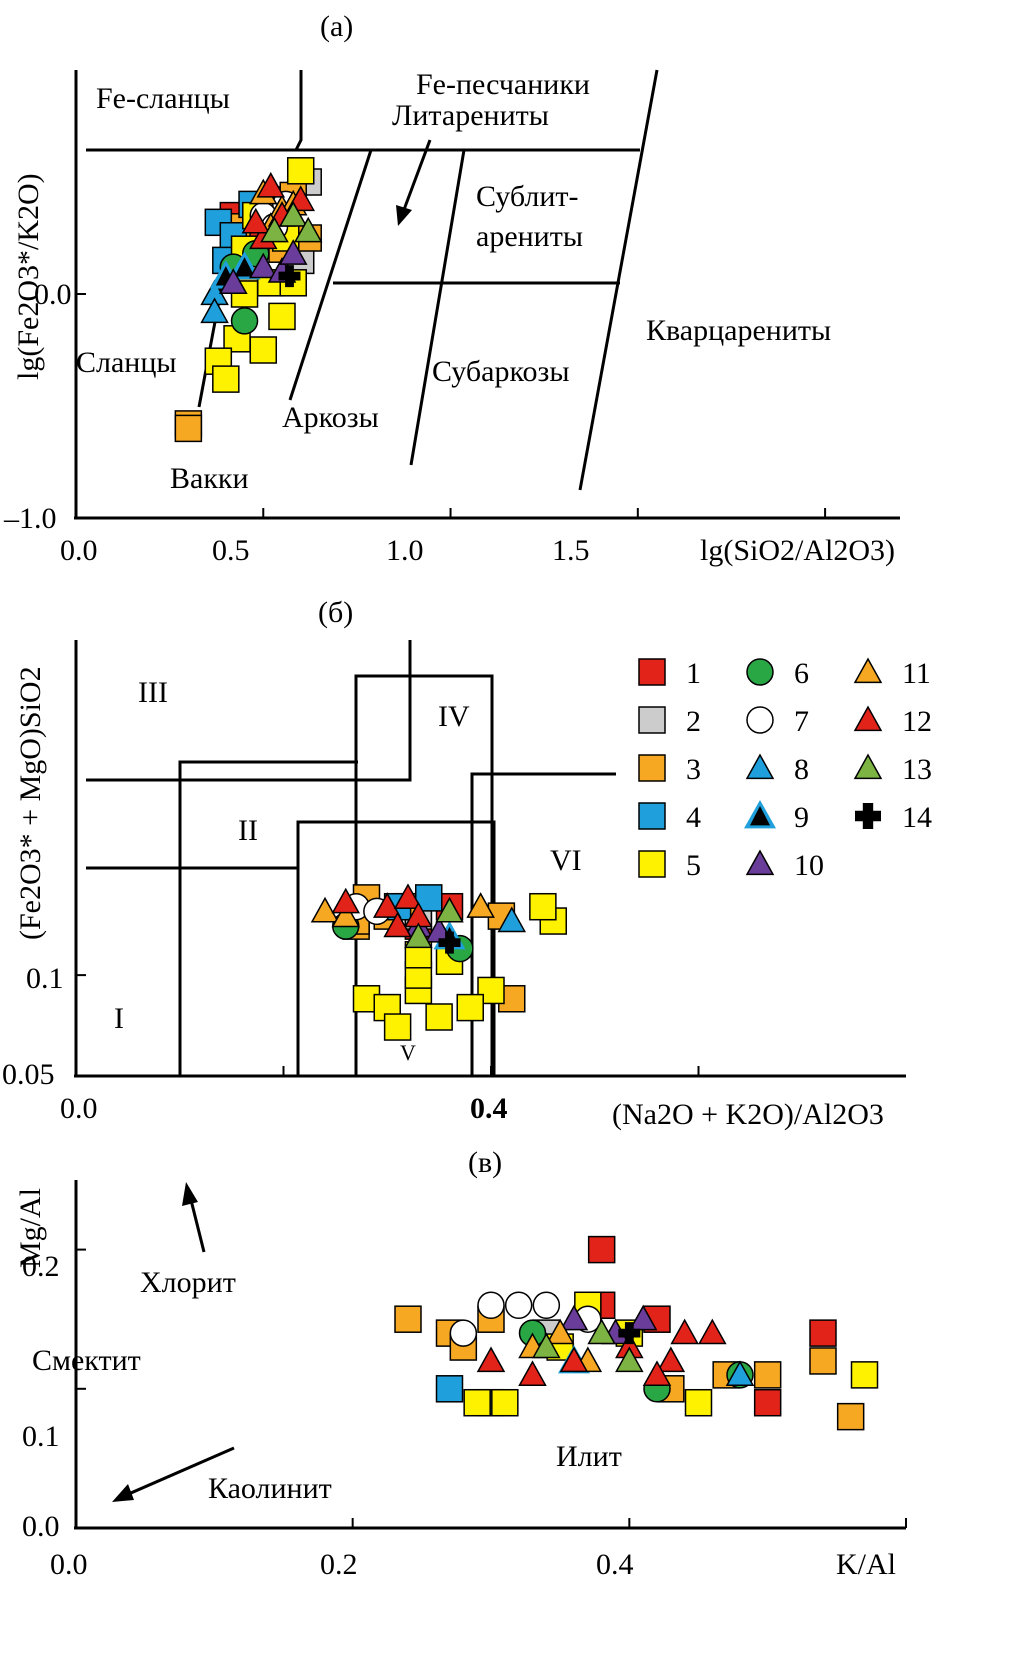 The width and height of the screenshot is (1013, 1676). I want to click on panel-c-ytick-1: 0.1, so click(41, 1436).